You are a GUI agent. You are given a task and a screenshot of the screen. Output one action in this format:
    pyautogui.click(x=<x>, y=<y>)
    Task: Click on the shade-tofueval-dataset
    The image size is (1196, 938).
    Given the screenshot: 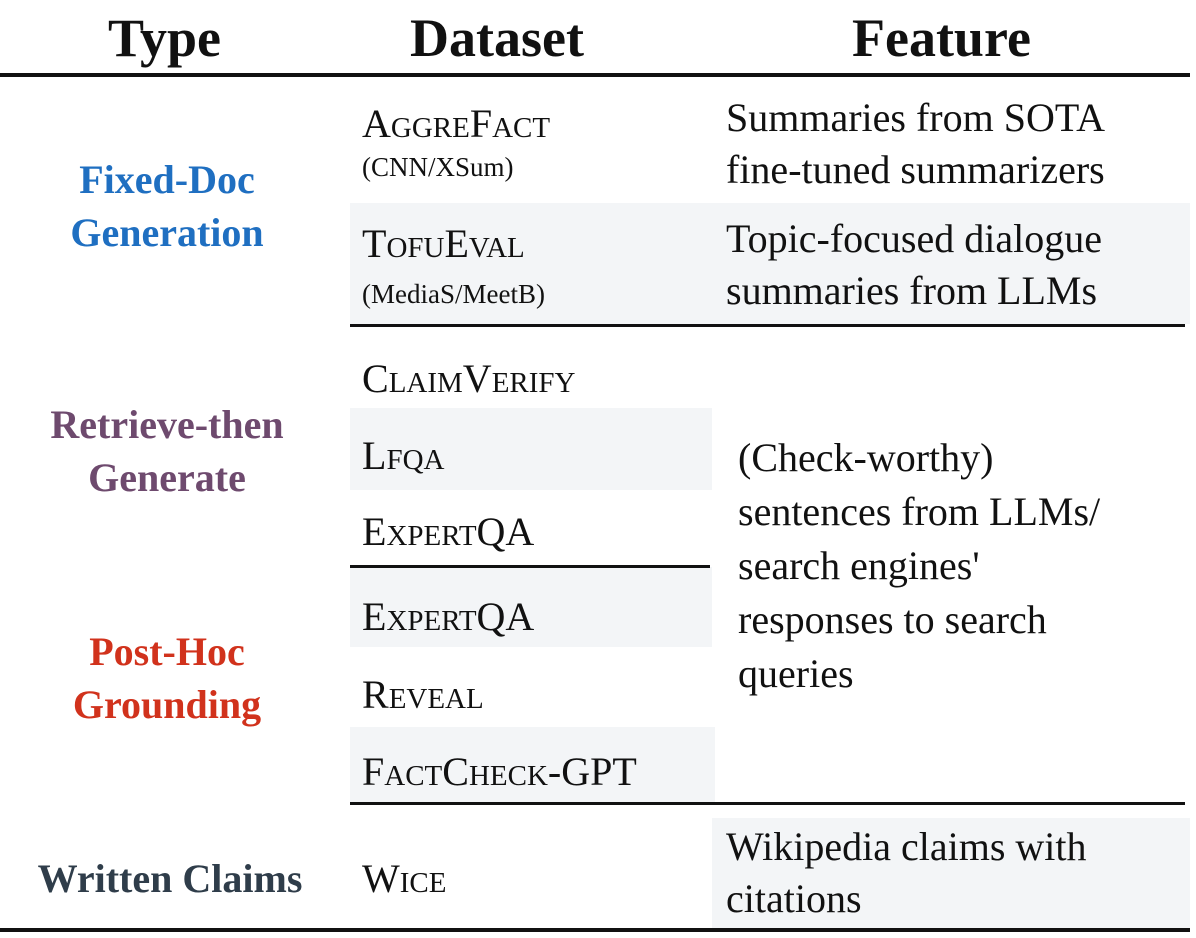 What is the action you would take?
    pyautogui.click(x=531, y=263)
    